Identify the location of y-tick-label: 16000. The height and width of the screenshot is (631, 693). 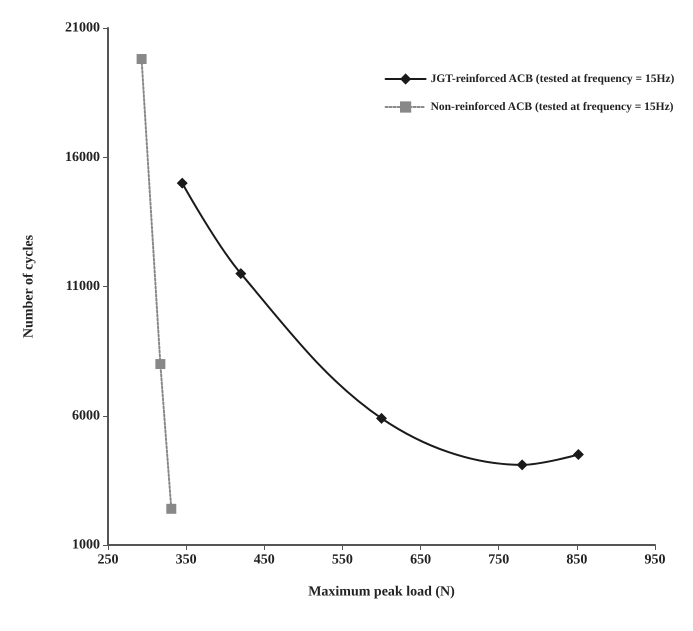
(82, 157).